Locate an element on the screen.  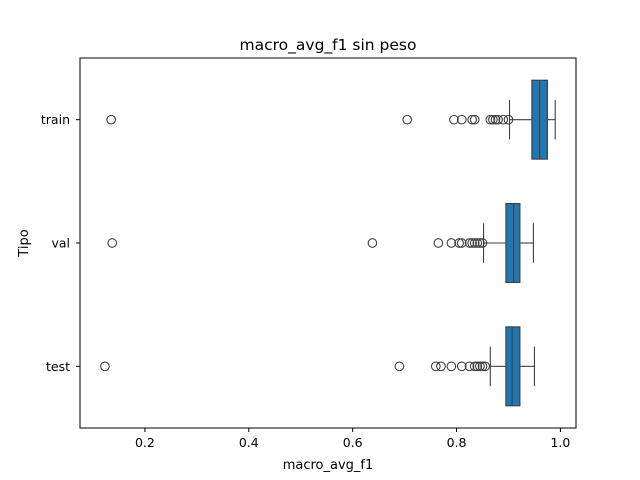
x-axis-label: macro_avg_f1 is located at coordinates (328, 465).